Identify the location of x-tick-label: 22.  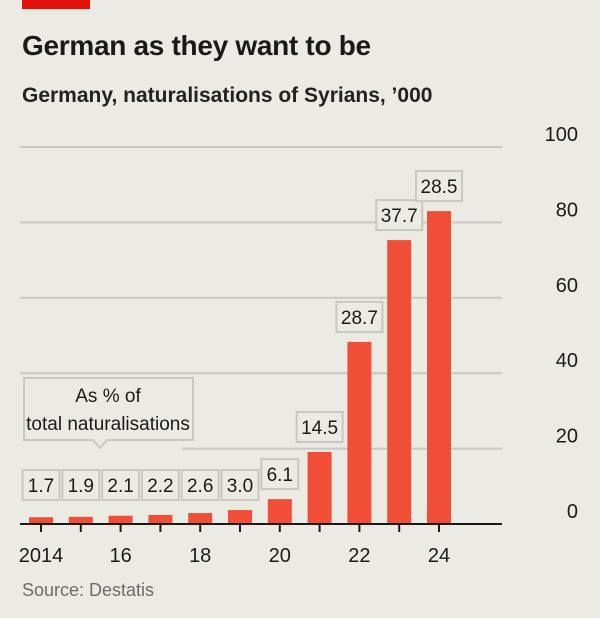
(359, 556).